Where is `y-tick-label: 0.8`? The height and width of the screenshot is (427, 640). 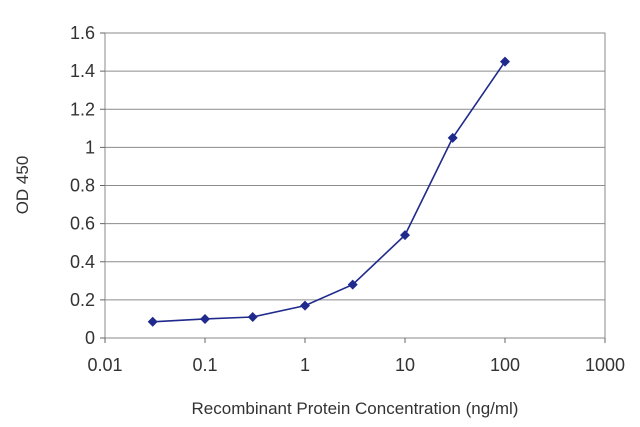 y-tick-label: 0.8 is located at coordinates (82, 186).